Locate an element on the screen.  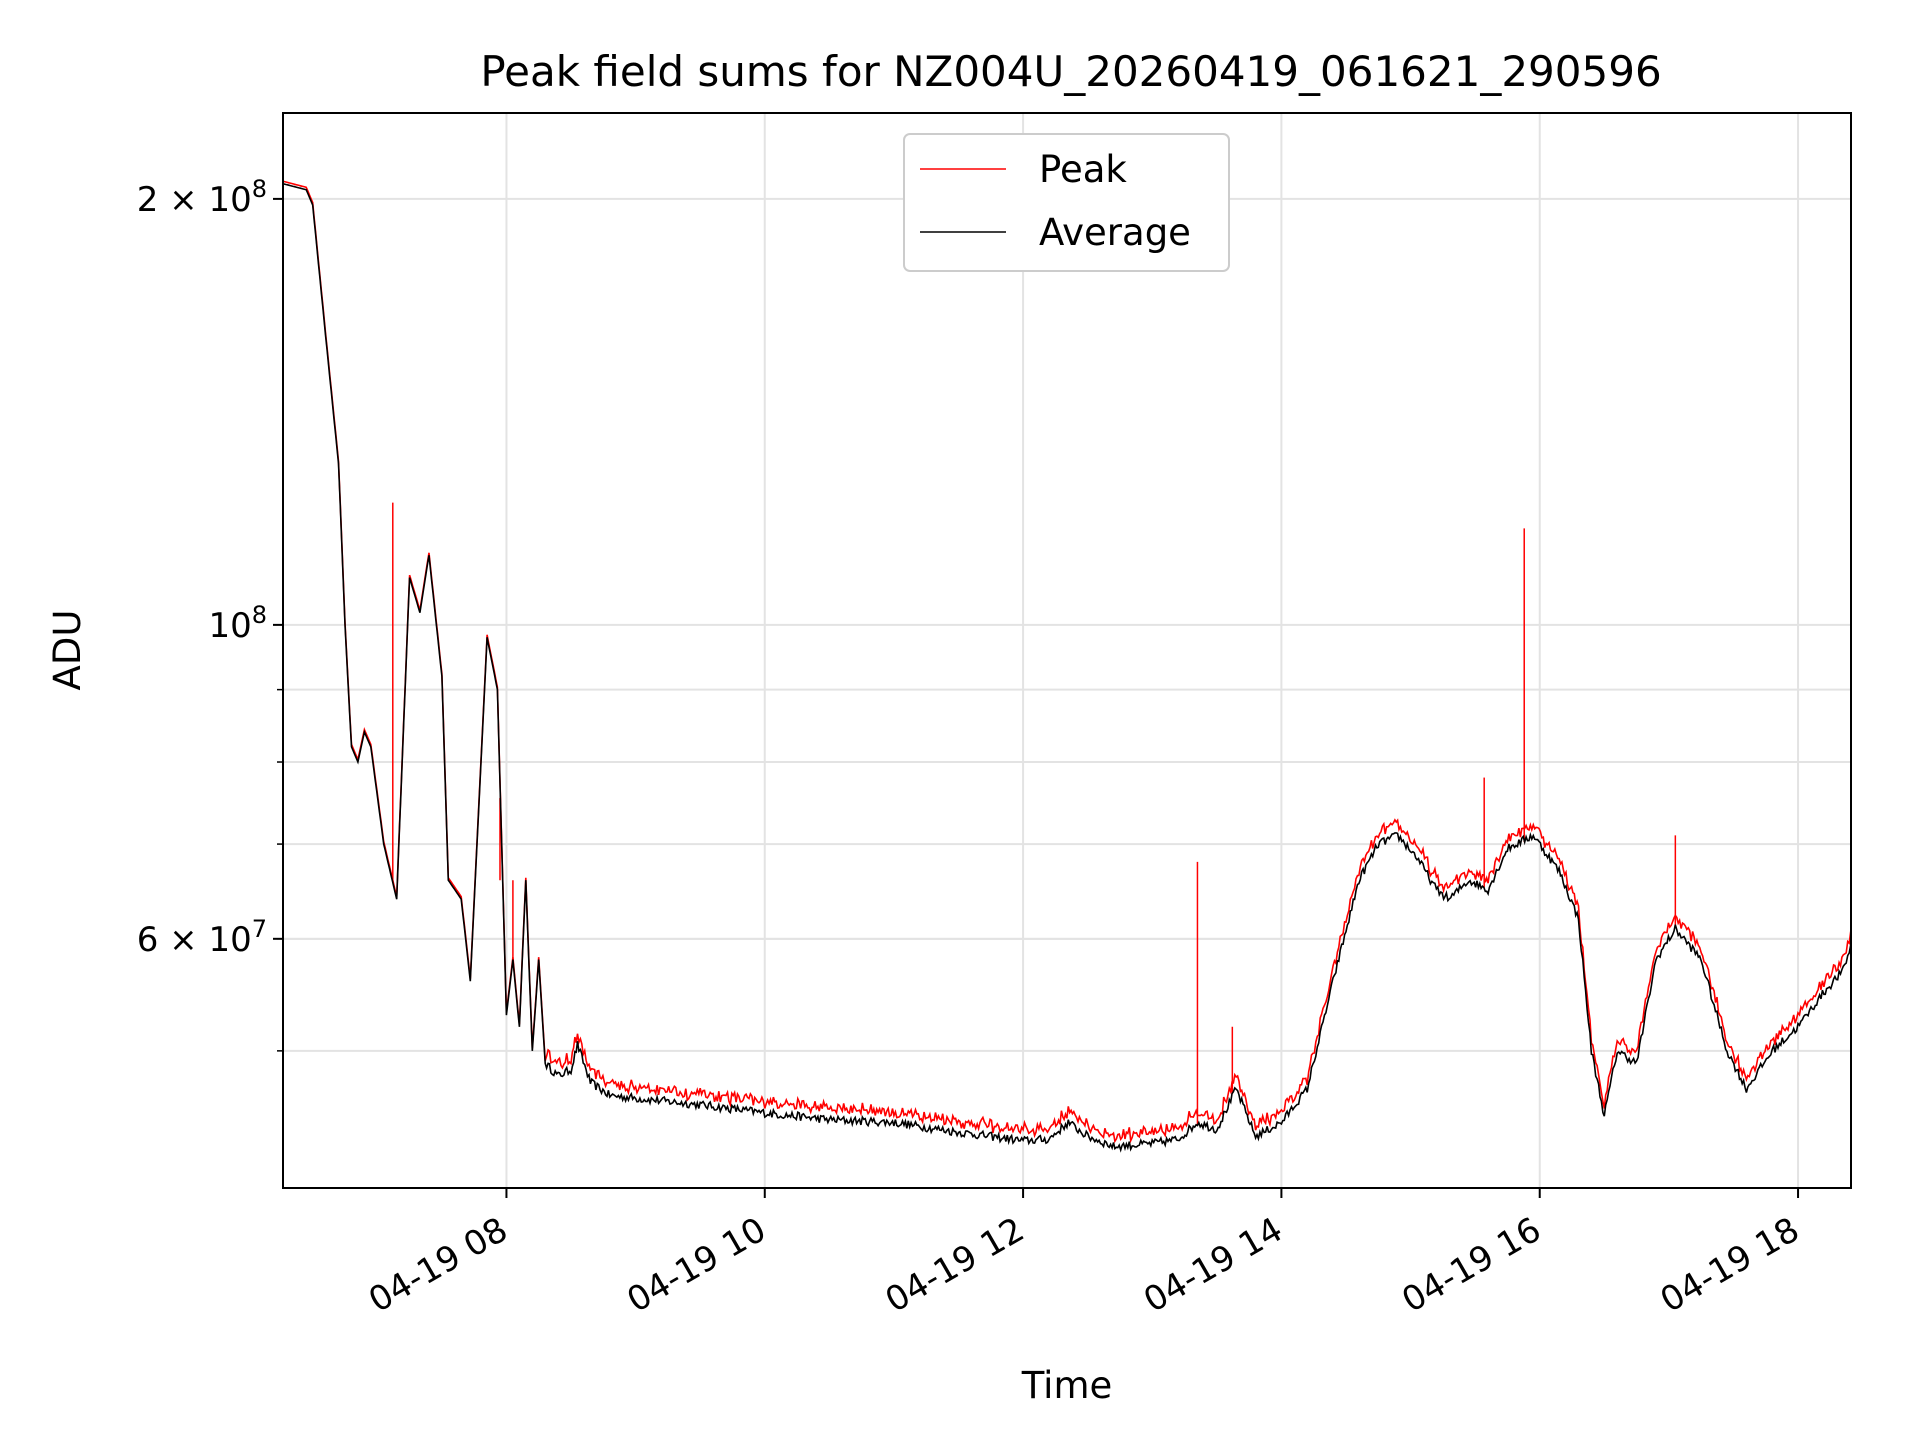
x-axis-label: Time is located at coordinates (1067, 1385).